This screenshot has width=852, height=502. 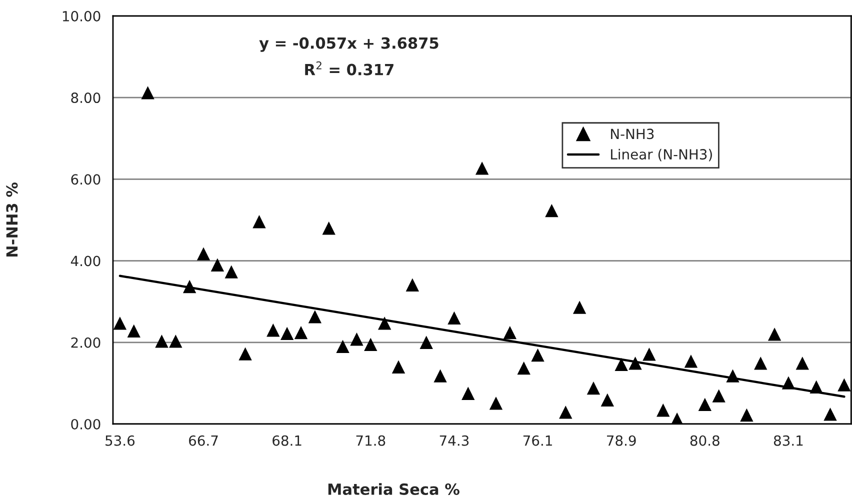 I want to click on y-tick-label: 4.00, so click(x=85, y=261).